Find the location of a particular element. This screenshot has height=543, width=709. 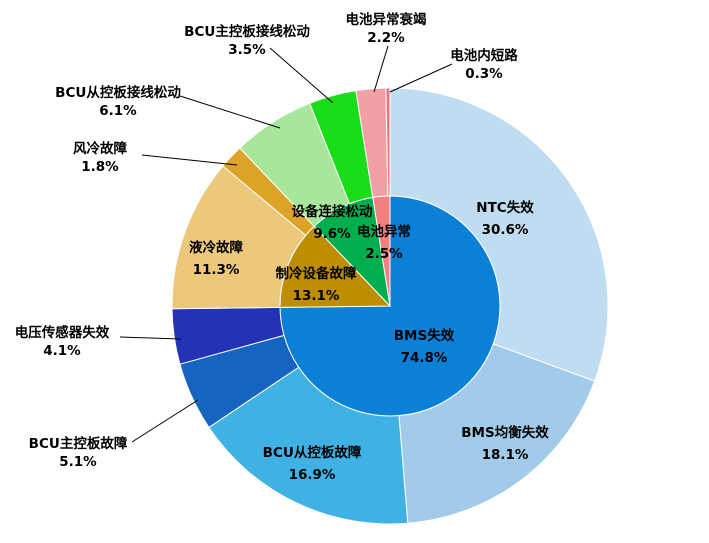

slice-label: 电池异常衰竭 2.2% is located at coordinates (386, 28).